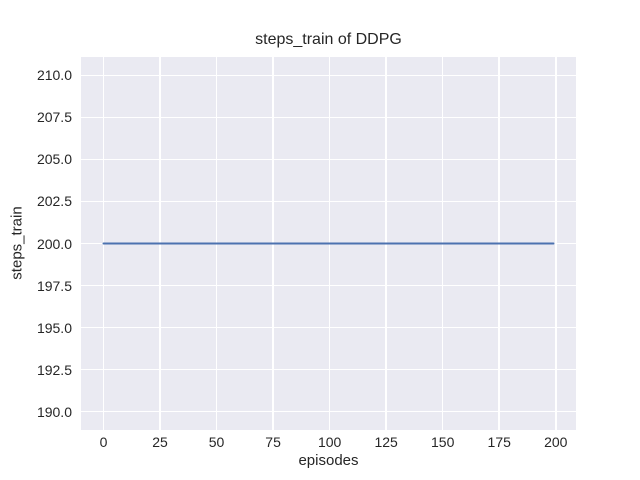  What do you see at coordinates (54, 327) in the screenshot?
I see `y-tick-label: 195.0` at bounding box center [54, 327].